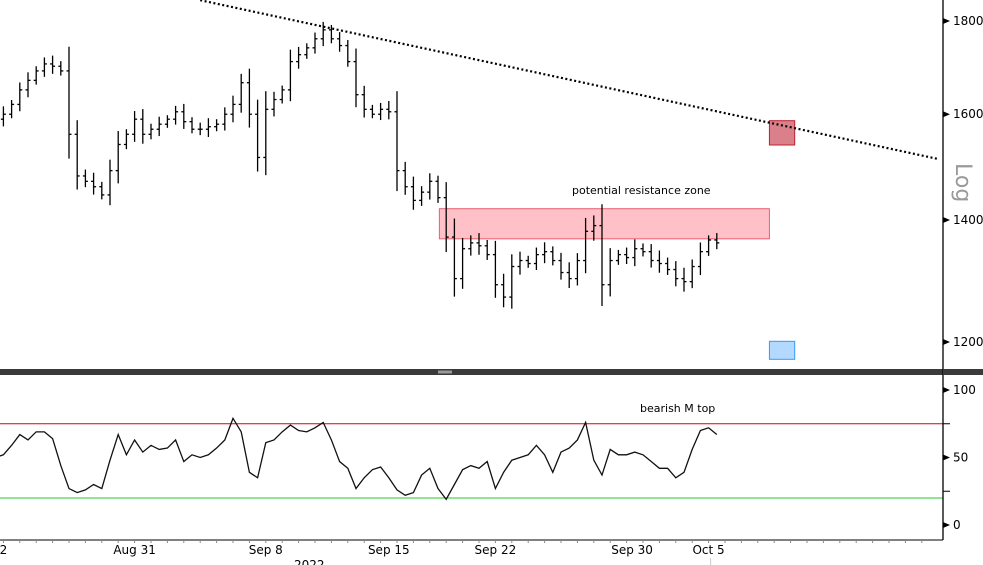 The width and height of the screenshot is (983, 565). I want to click on y-tick-label: 1200, so click(968, 342).